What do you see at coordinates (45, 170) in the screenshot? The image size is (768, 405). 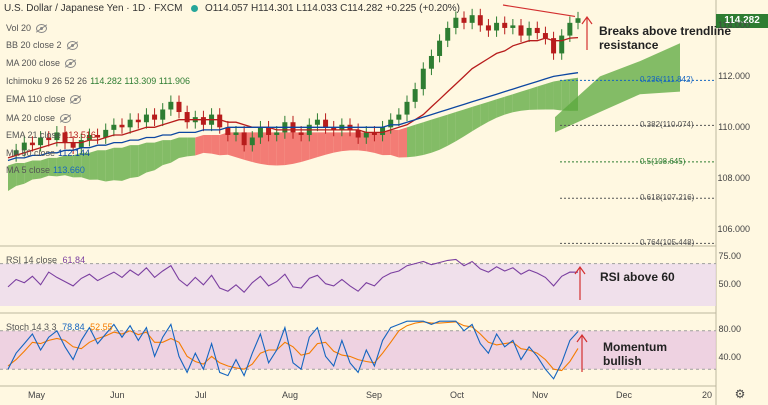 I see `indicator-legend-row: MA 5 close 113.660` at bounding box center [45, 170].